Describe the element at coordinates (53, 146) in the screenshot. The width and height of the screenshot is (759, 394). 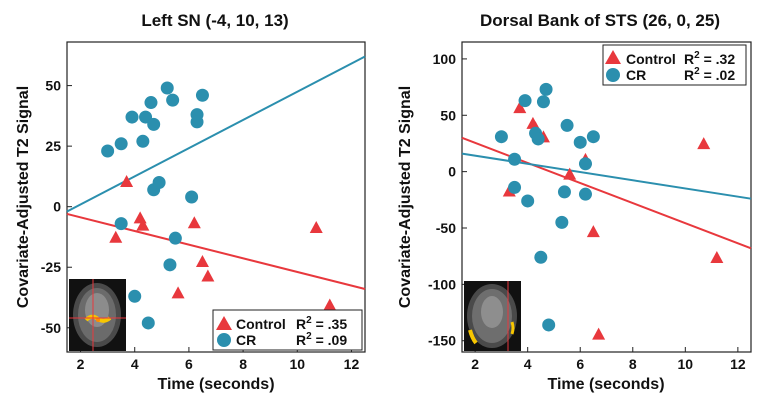
I see `y-tick-label: 25` at that location.